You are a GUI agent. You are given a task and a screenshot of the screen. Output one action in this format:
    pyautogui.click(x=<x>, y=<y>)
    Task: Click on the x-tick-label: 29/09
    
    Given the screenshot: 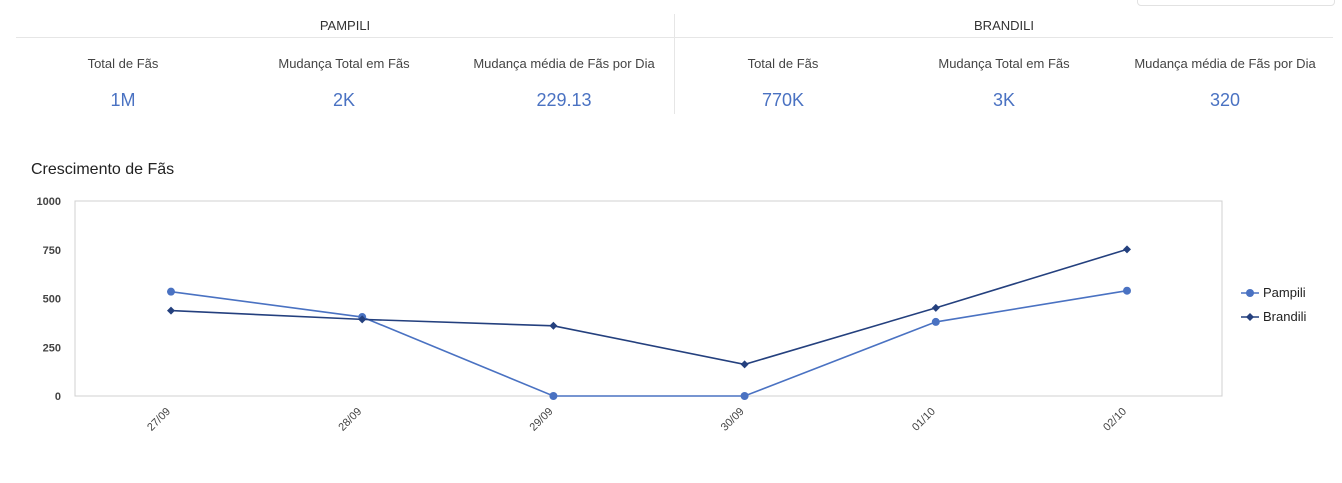 What is the action you would take?
    pyautogui.click(x=542, y=420)
    